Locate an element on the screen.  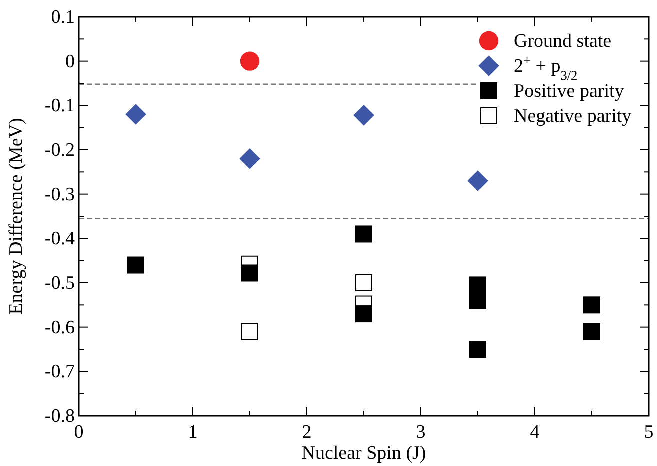
y-axis-title: Energy Difference (MeV) is located at coordinates (16, 216).